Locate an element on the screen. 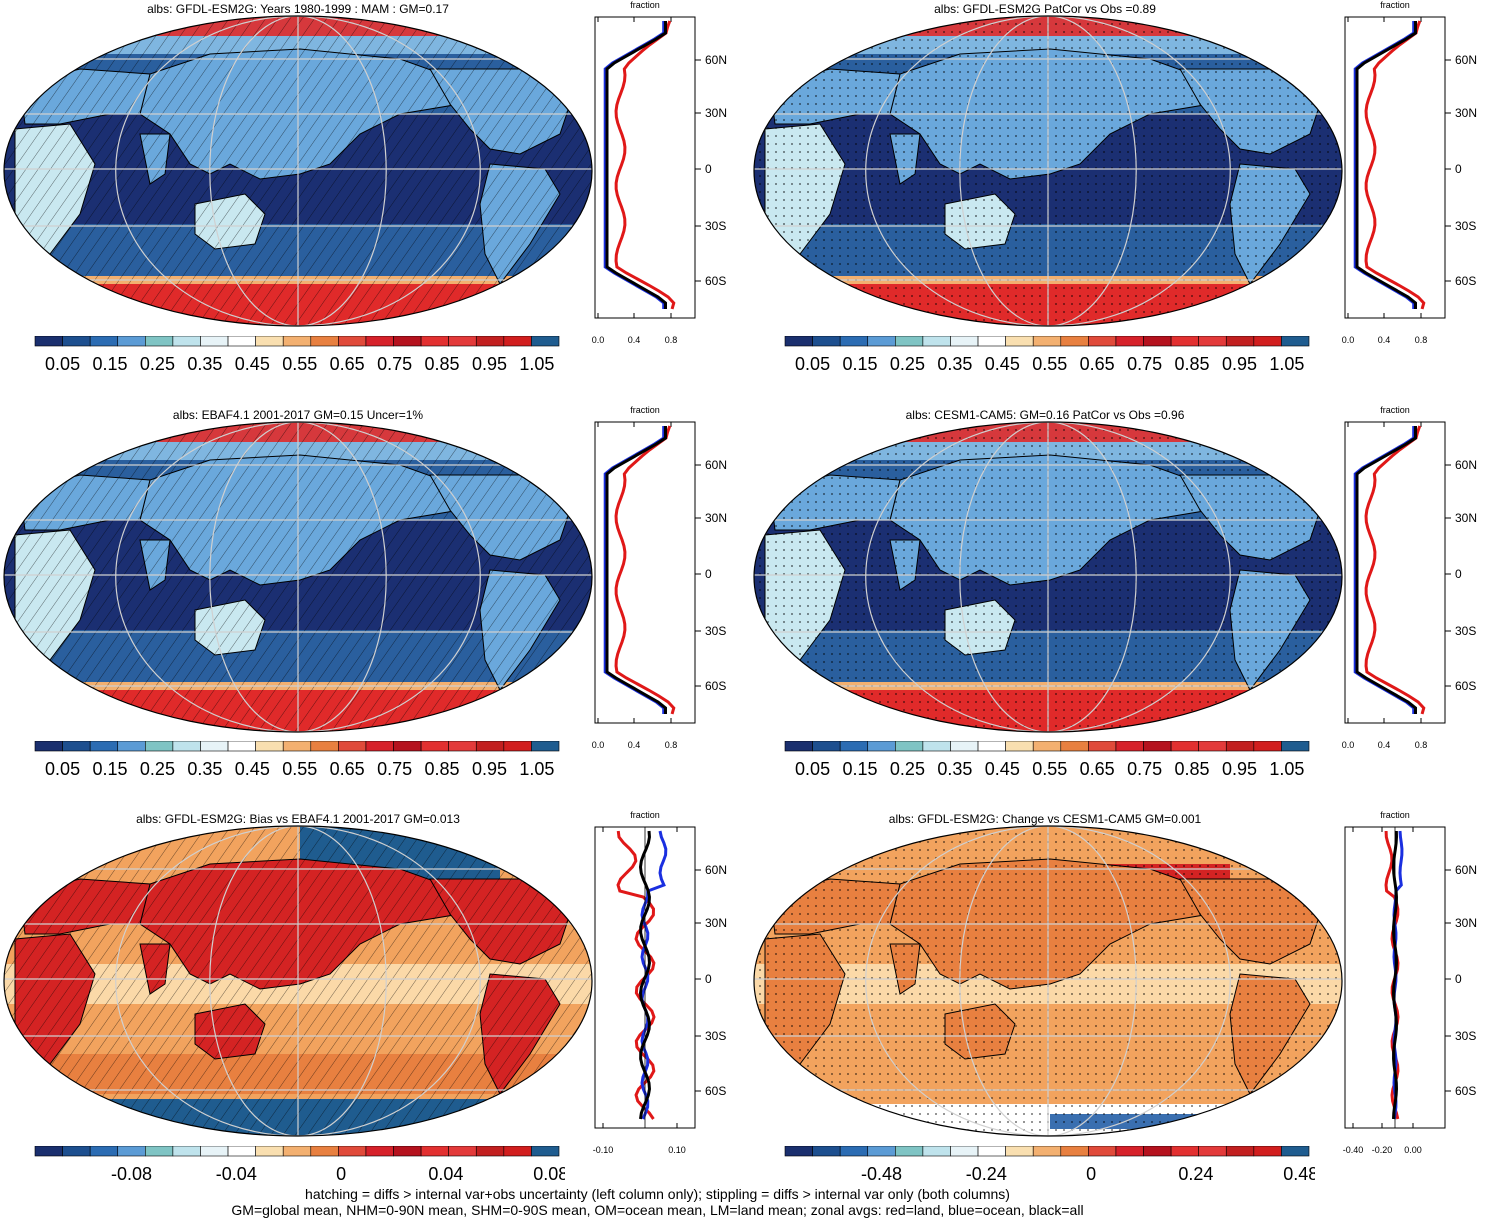  profile-axis-title: fraction is located at coordinates (645, 410).